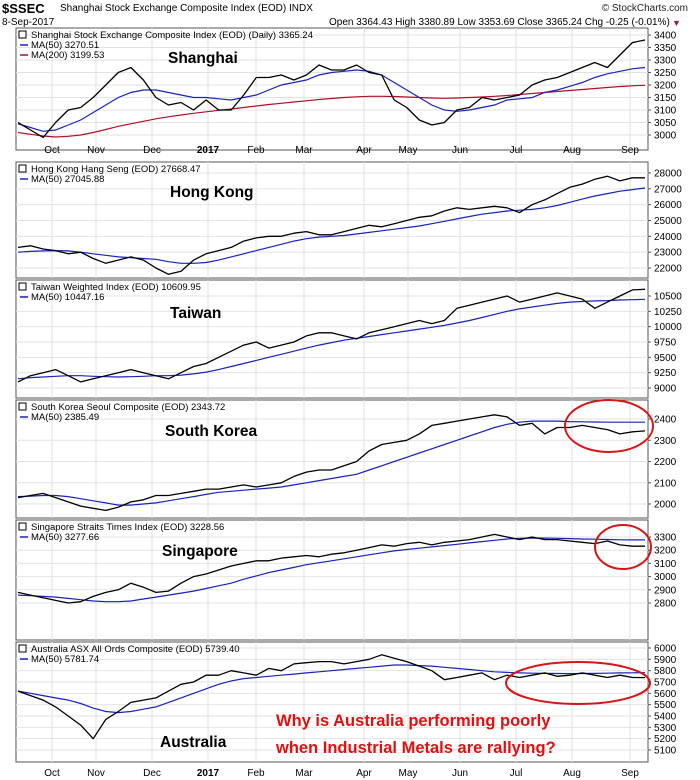 The image size is (700, 780). Describe the element at coordinates (211, 431) in the screenshot. I see `region-label: South Korea` at that location.